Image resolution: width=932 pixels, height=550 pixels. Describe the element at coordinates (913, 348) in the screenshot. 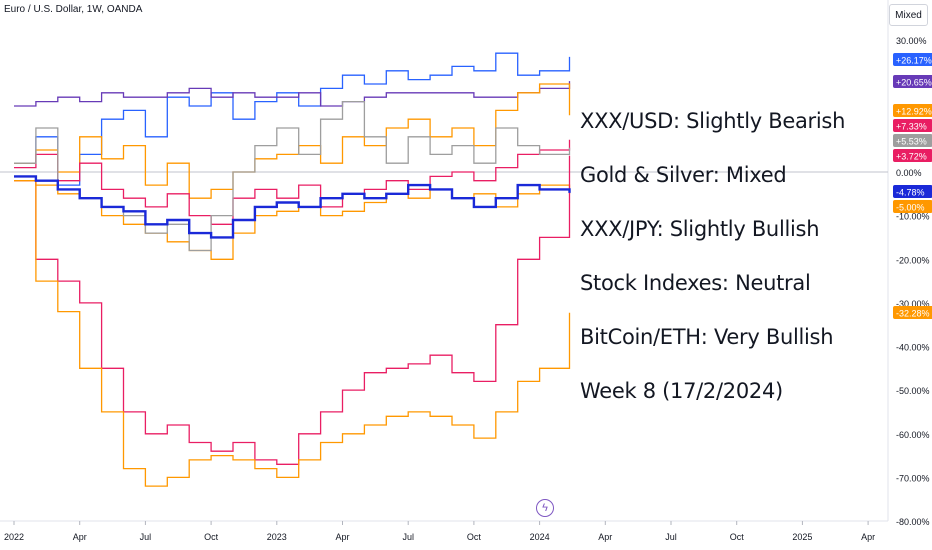

I see `y-tick-label: -40.00%` at that location.